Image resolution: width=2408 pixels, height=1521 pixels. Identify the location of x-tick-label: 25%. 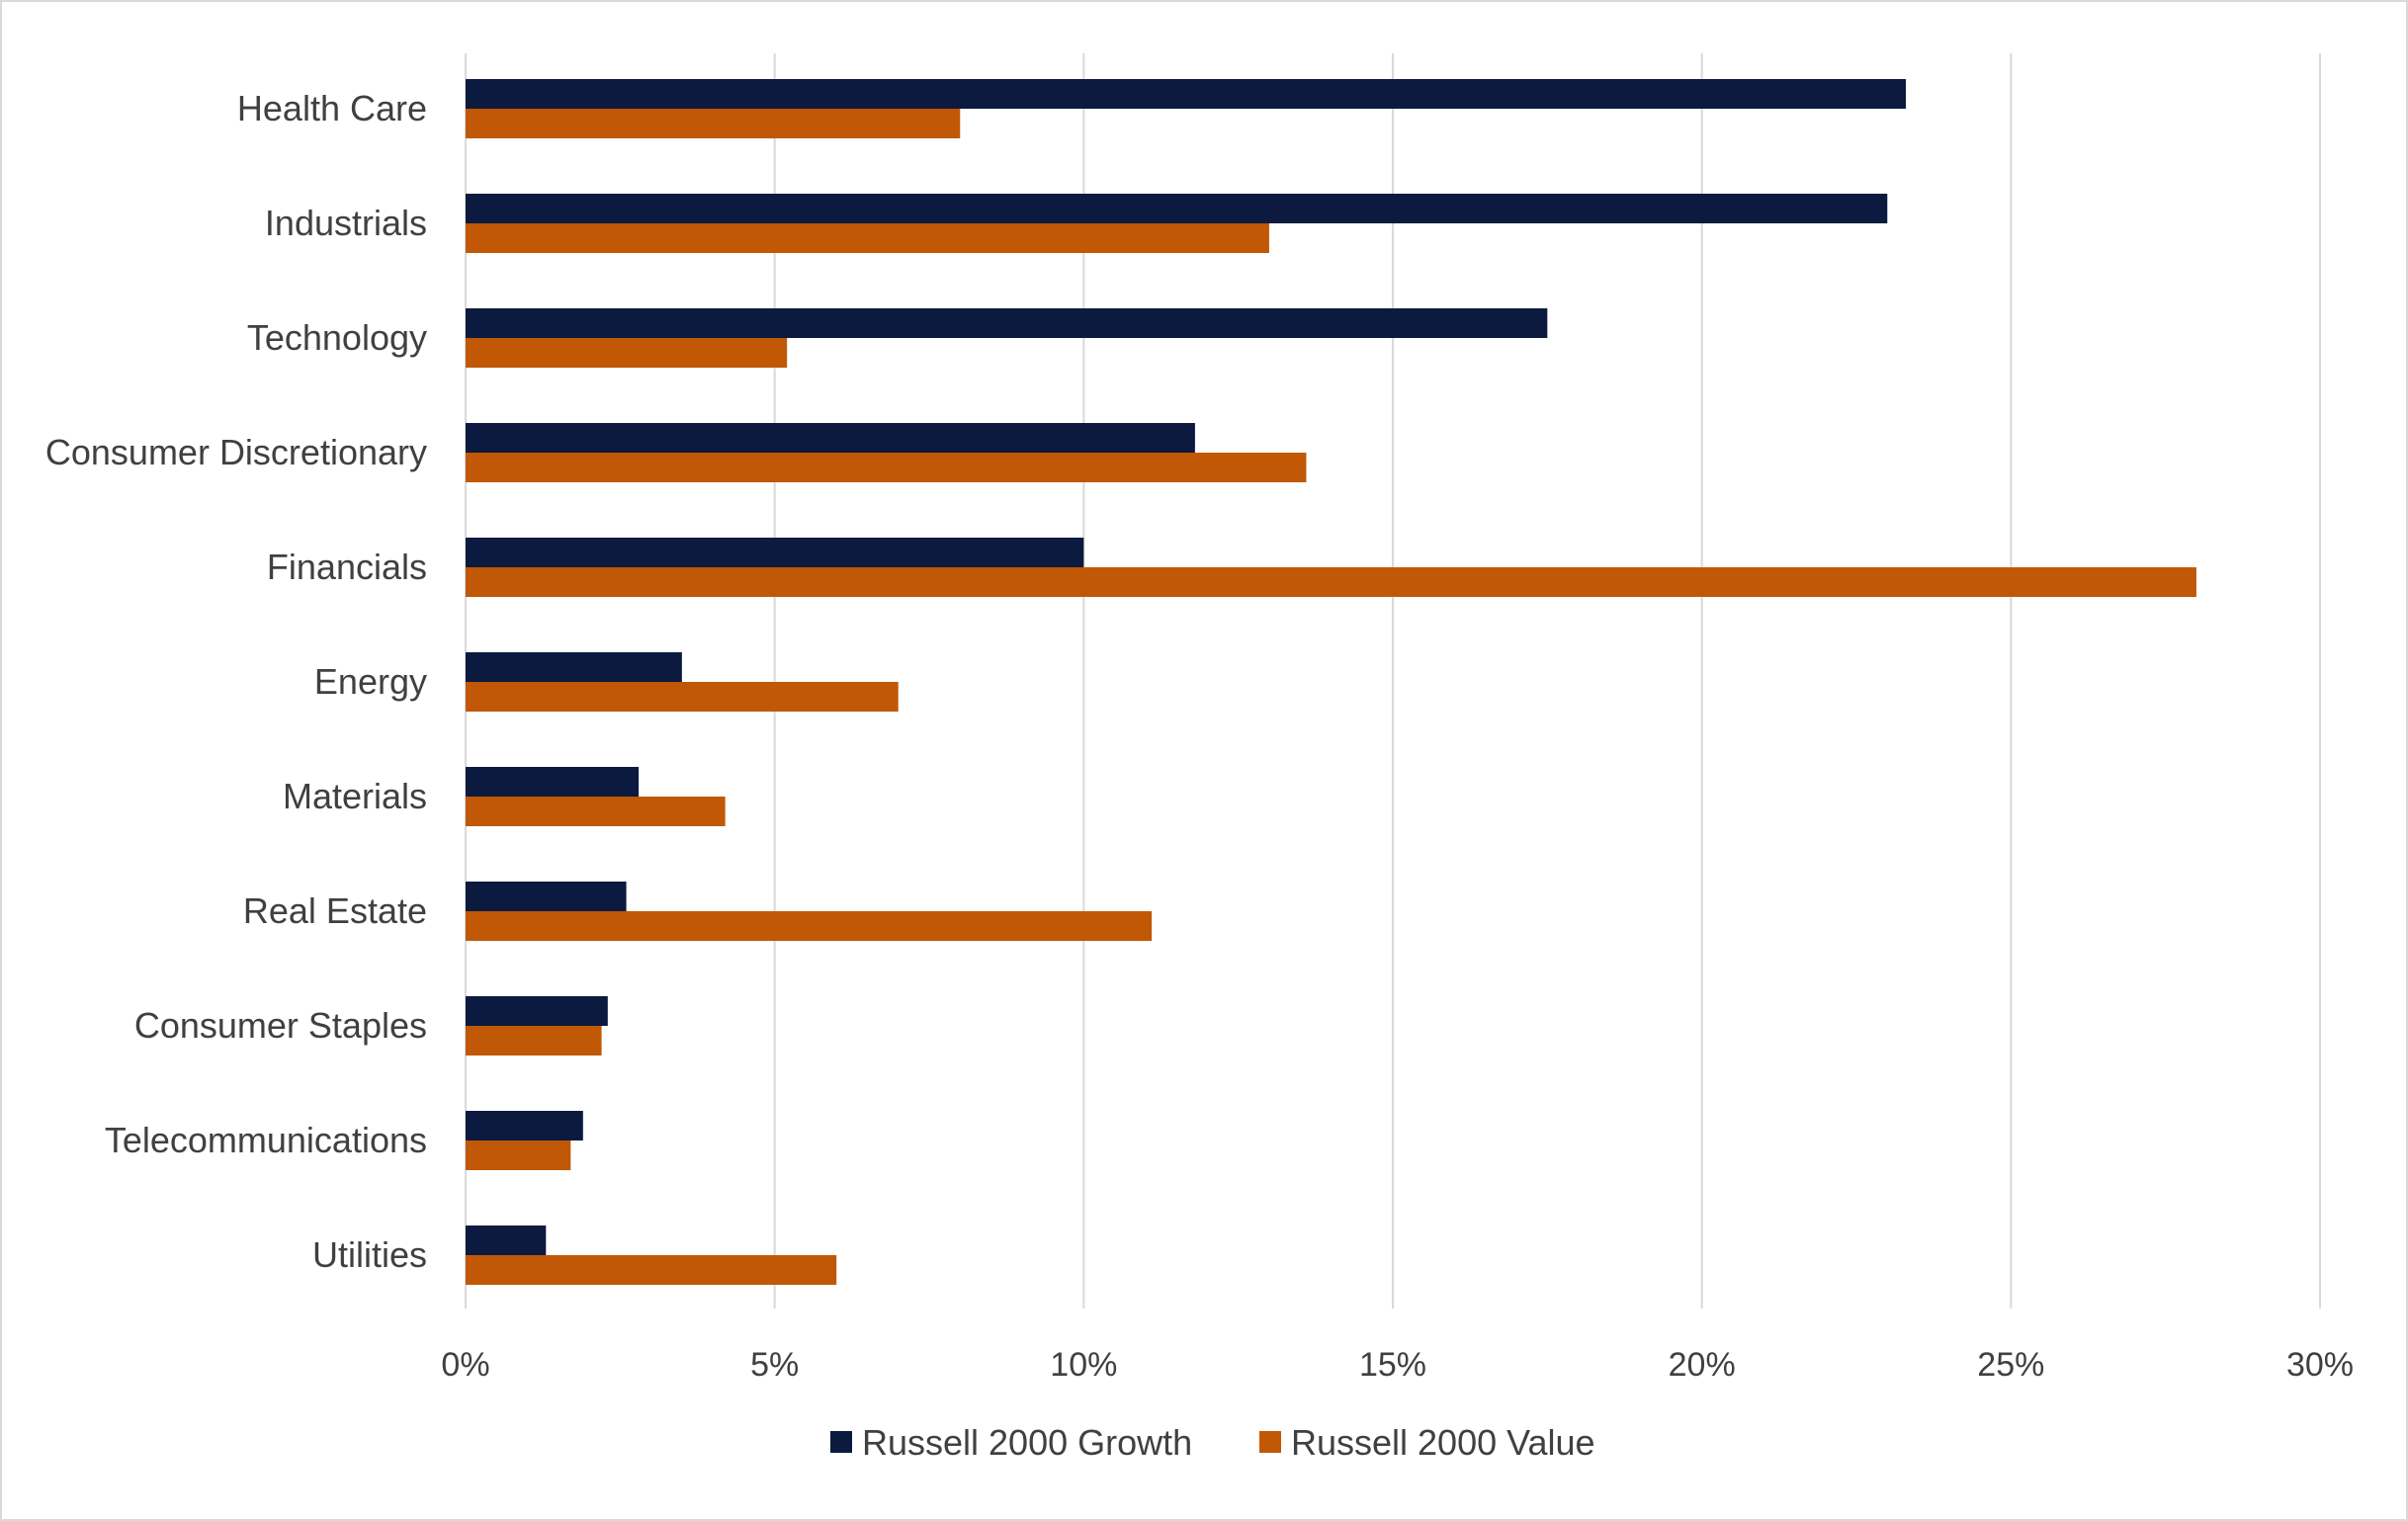
(2010, 1365).